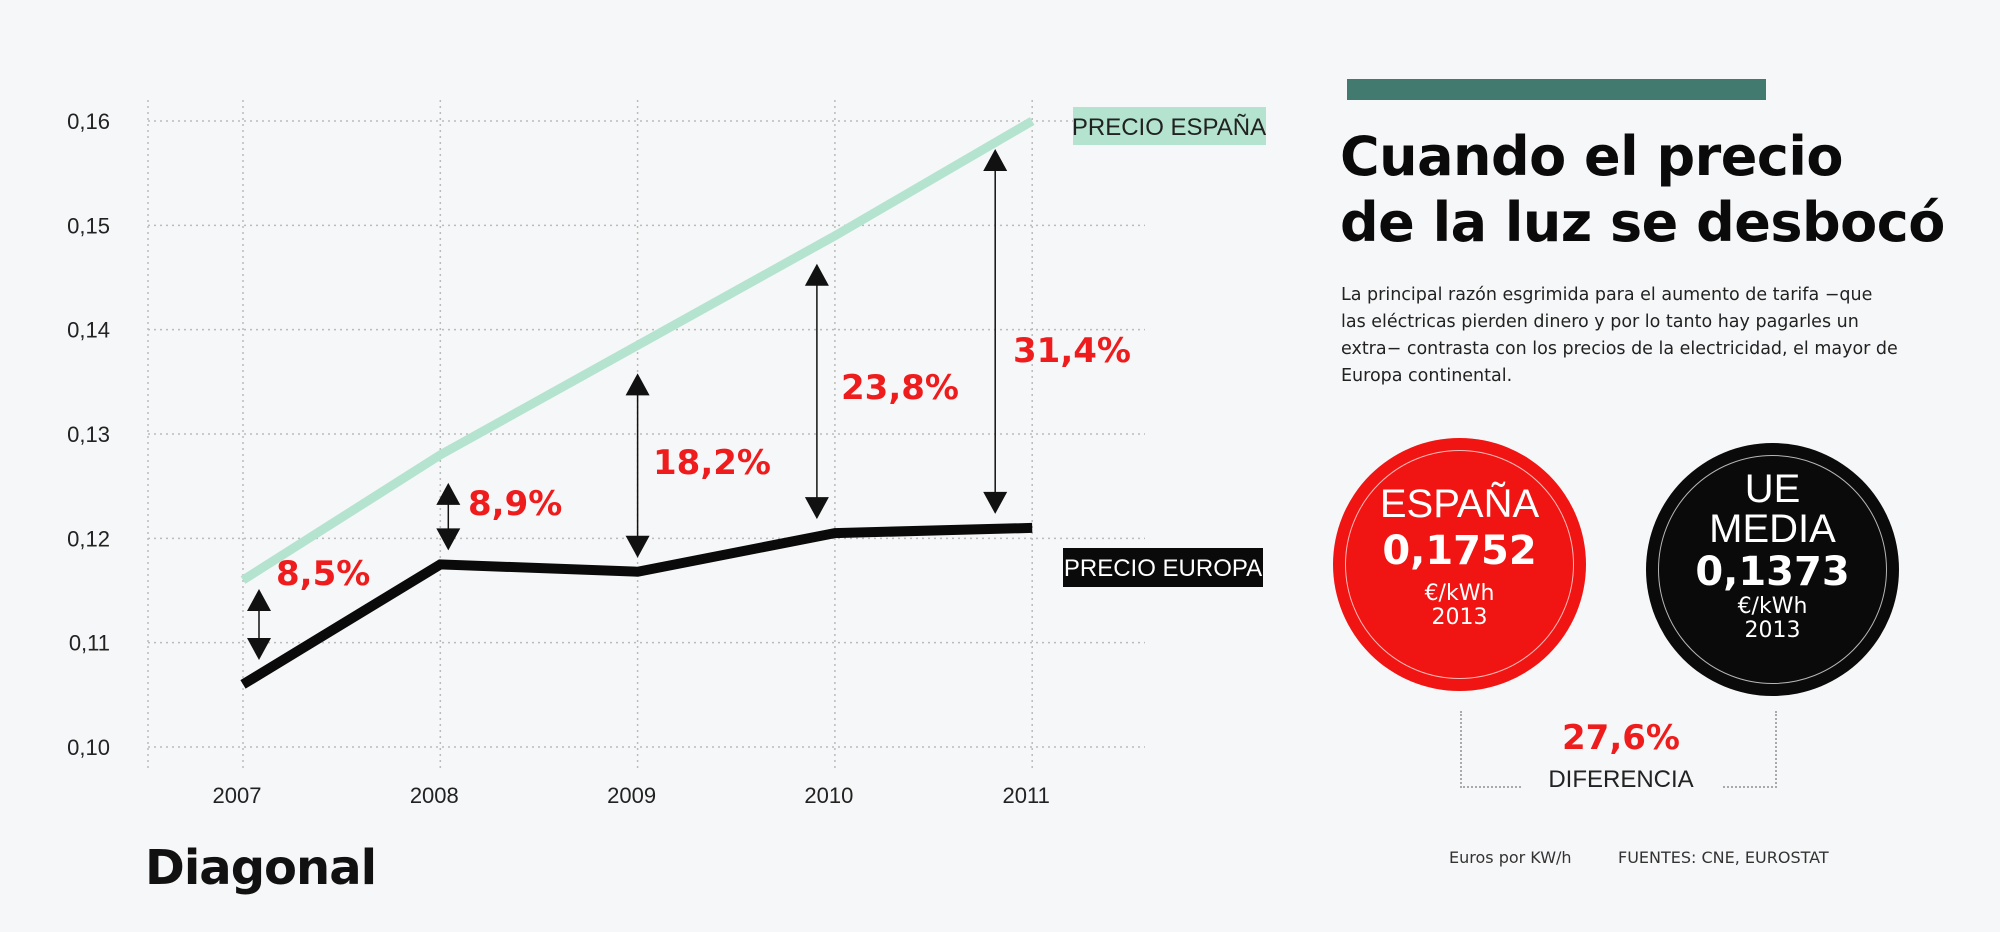  Describe the element at coordinates (636, 605) in the screenshot. I see `series-line-europa` at that location.